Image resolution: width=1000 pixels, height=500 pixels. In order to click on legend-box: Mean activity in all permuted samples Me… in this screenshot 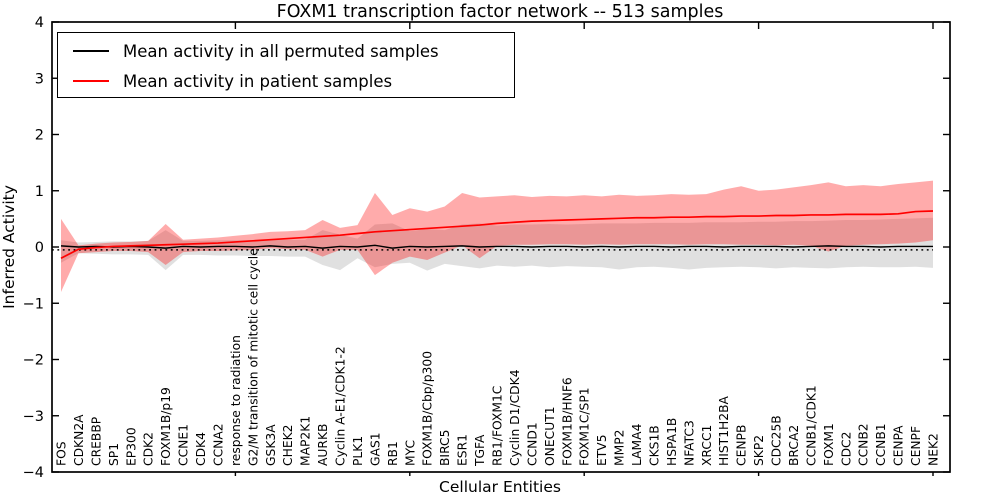, I will do `click(286, 65)`.